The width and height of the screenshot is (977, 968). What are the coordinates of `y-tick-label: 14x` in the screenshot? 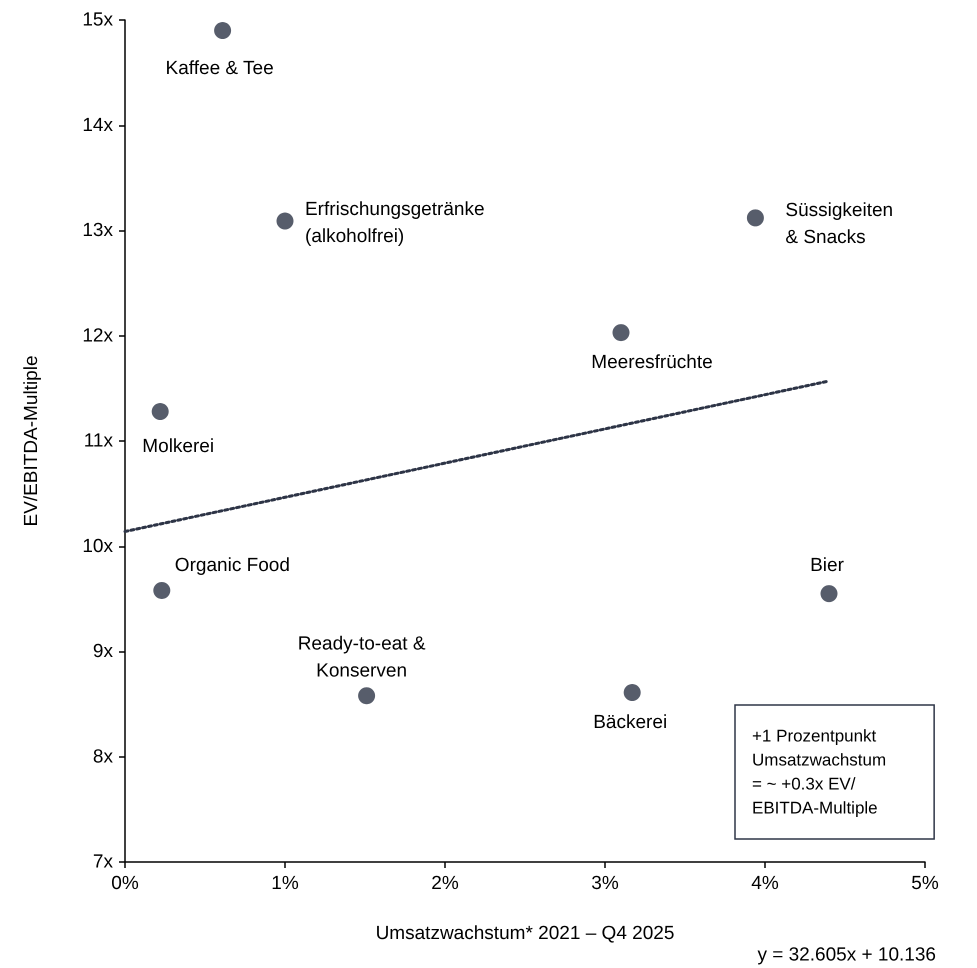 It's located at (98, 125).